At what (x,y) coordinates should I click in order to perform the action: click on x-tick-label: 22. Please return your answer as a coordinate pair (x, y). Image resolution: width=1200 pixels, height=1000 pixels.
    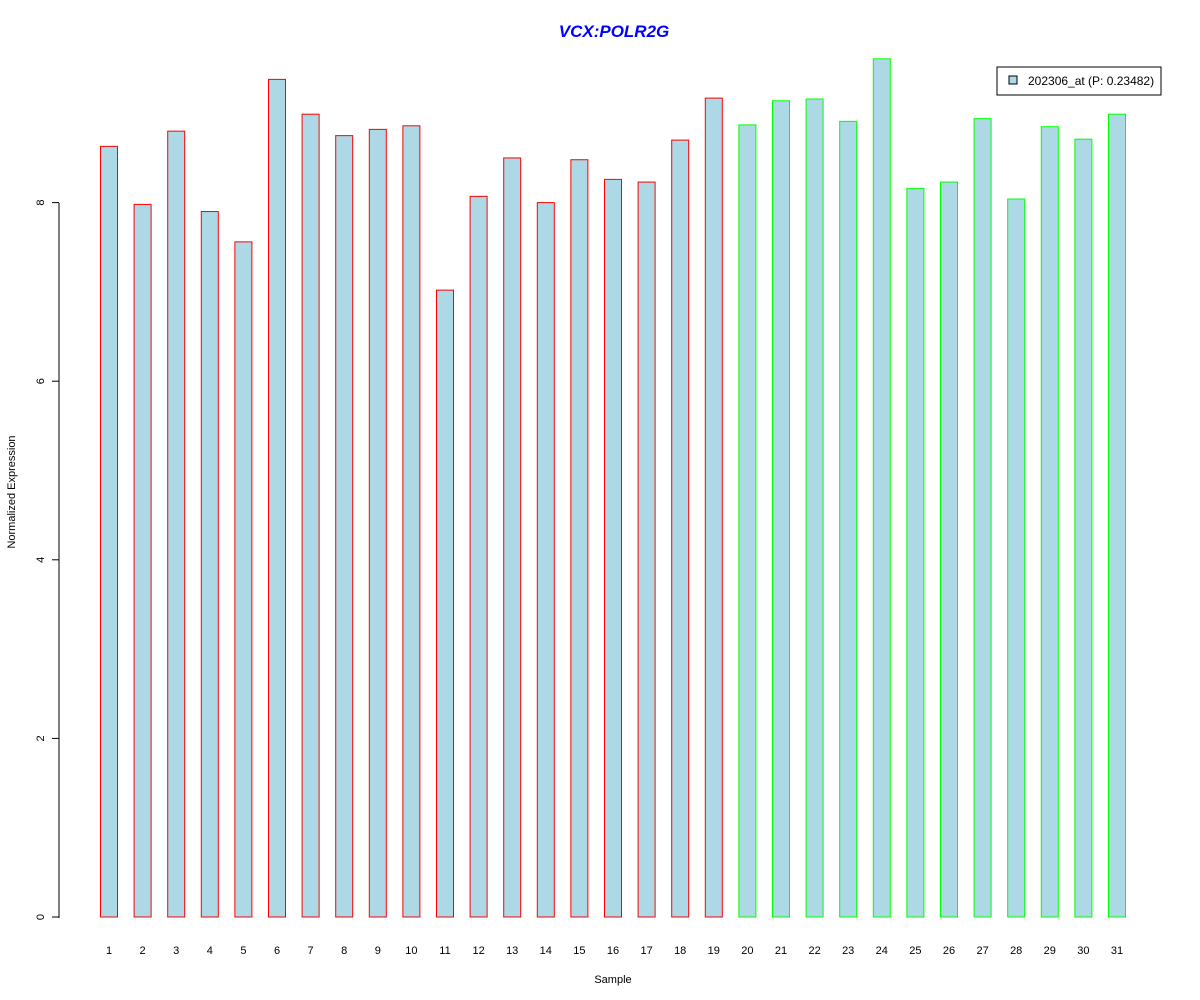
    Looking at the image, I should click on (814, 951).